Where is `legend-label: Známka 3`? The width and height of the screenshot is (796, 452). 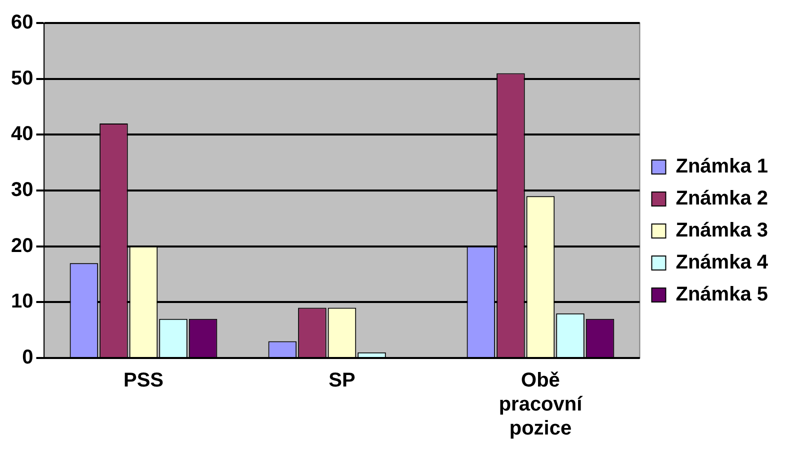 legend-label: Známka 3 is located at coordinates (722, 231).